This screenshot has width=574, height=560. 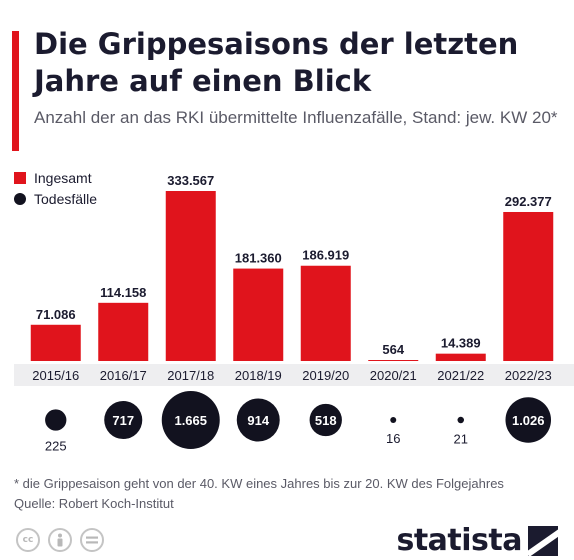 I want to click on death-value-label: 914, so click(x=258, y=420).